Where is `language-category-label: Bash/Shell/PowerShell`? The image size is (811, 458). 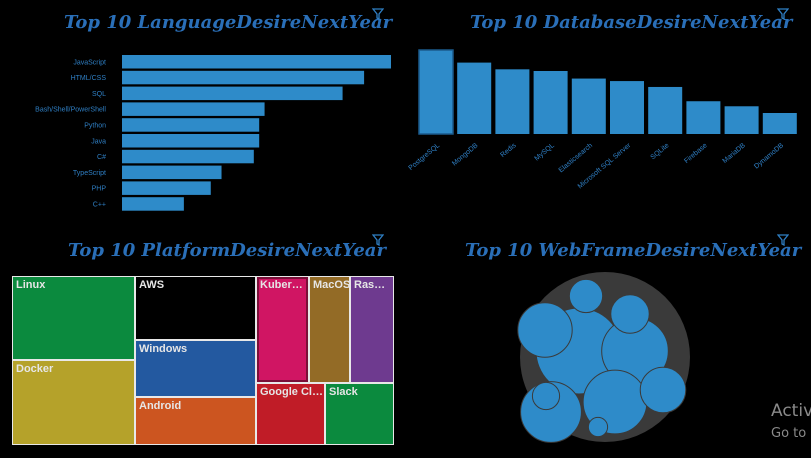
language-category-label: Bash/Shell/PowerShell is located at coordinates (70, 110).